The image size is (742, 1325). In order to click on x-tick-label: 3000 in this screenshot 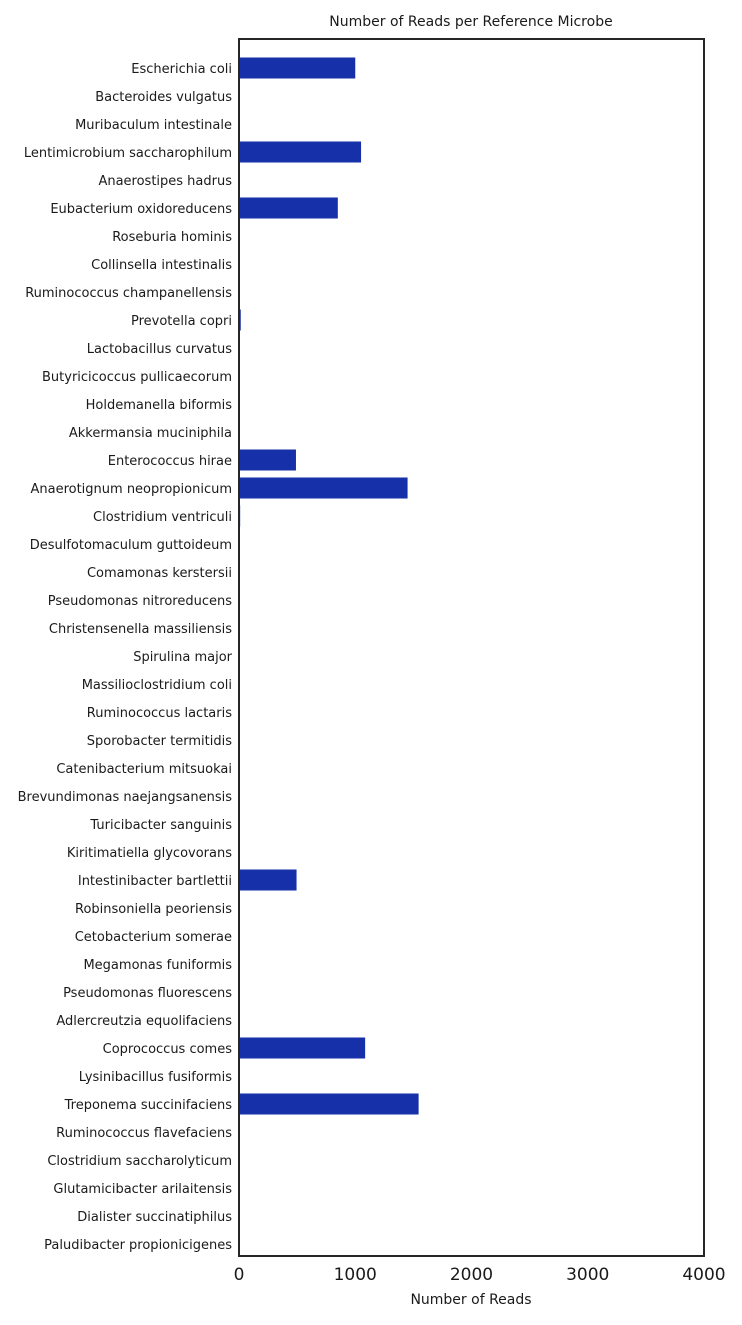, I will do `click(587, 1275)`.